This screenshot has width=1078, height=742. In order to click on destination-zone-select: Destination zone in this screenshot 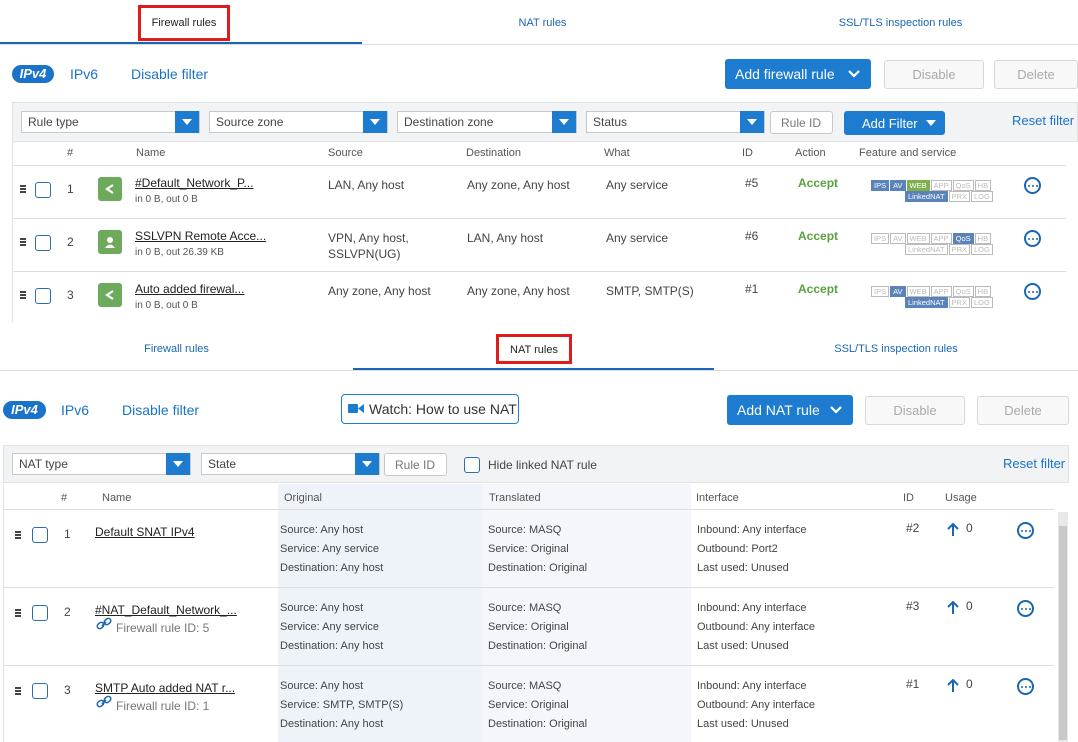, I will do `click(487, 122)`.